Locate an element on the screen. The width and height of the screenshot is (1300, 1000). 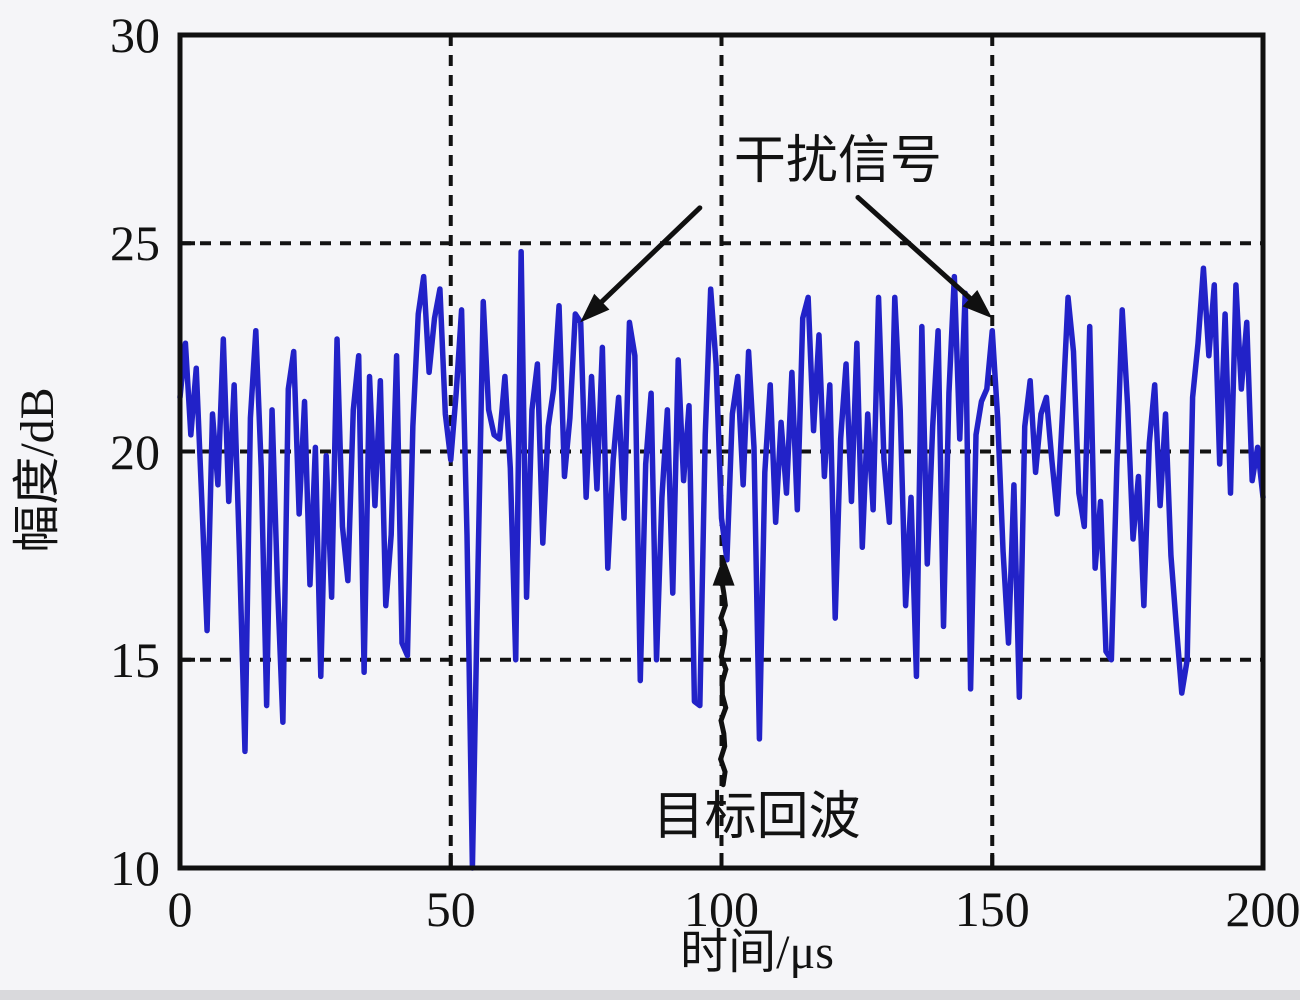
y-tick-label-25: 25 is located at coordinates (135, 243).